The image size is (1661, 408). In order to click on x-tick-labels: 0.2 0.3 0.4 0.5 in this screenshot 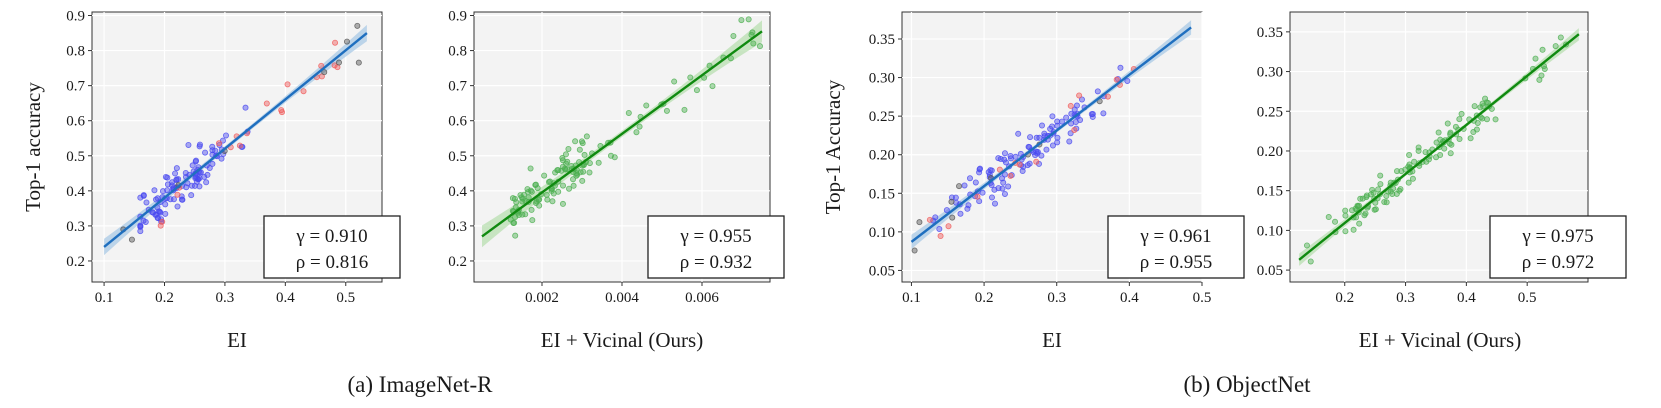, I will do `click(1436, 294)`.